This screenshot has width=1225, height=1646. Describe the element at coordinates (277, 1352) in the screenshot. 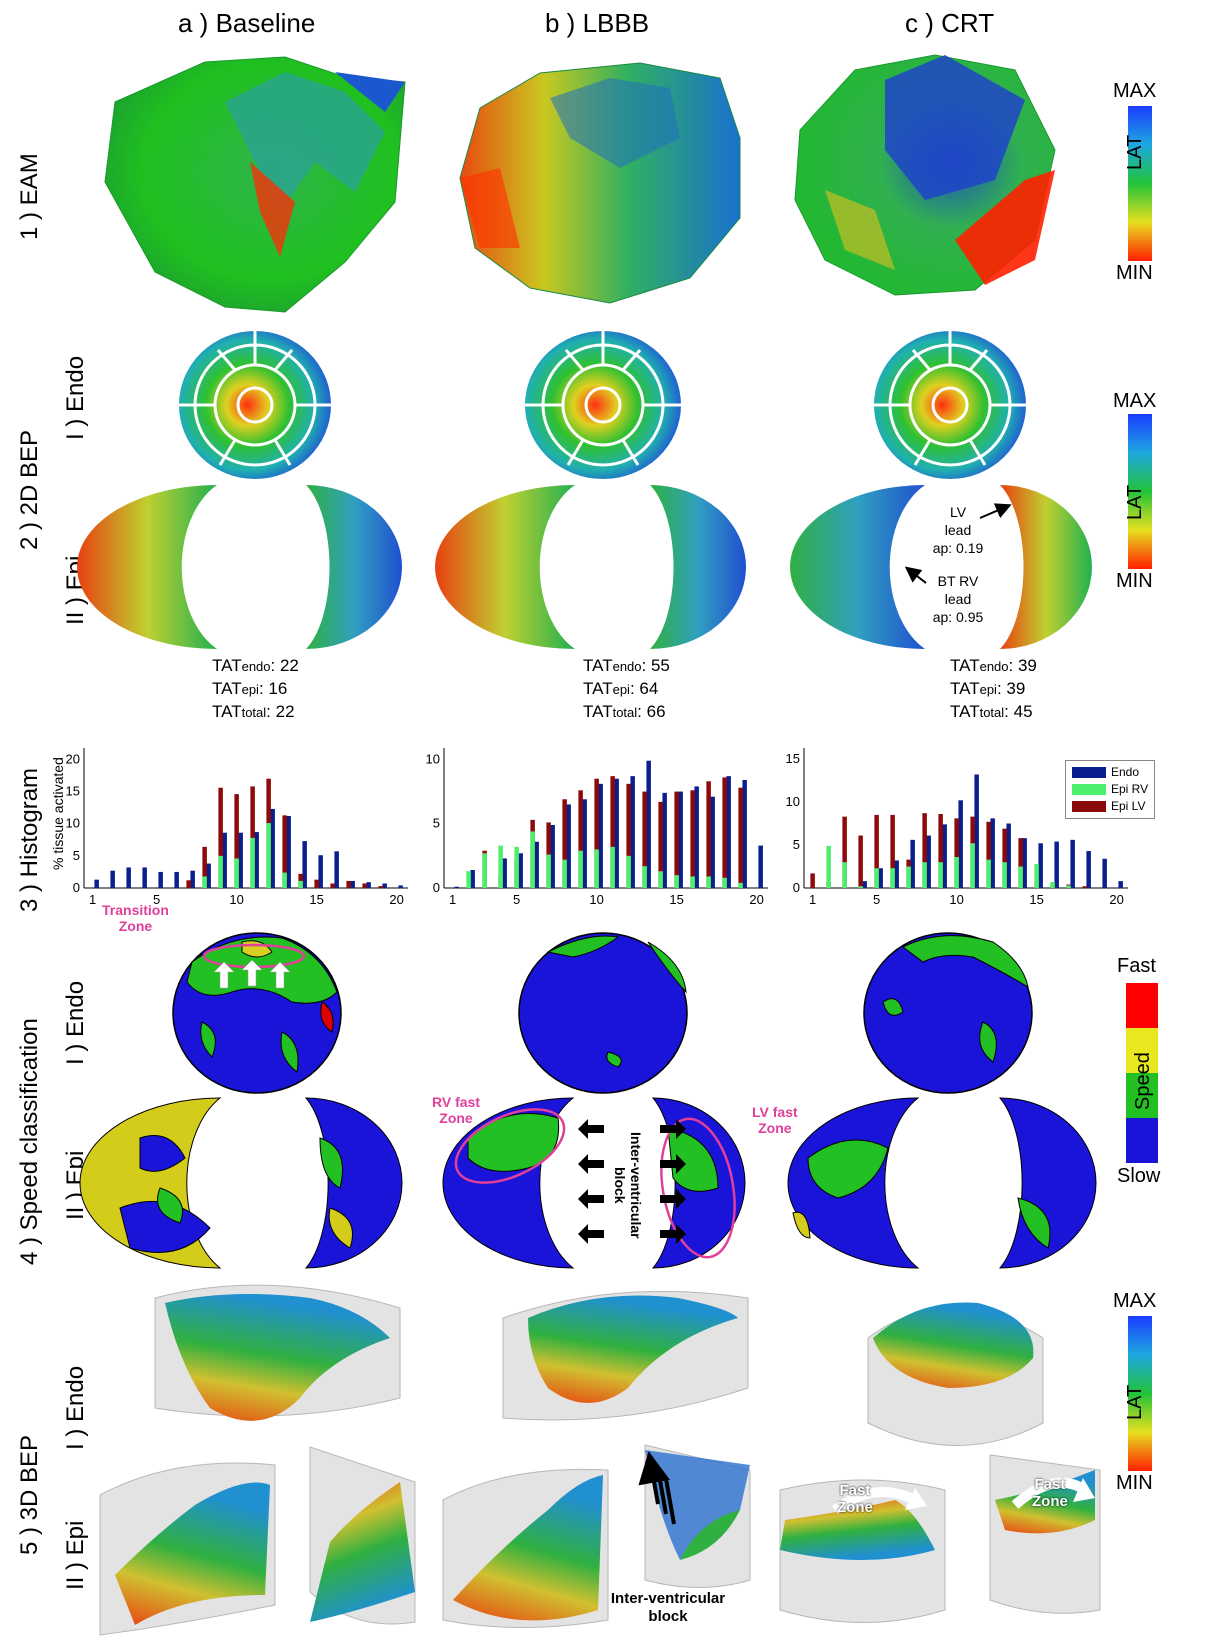

I see `3d-endo-baseline` at that location.